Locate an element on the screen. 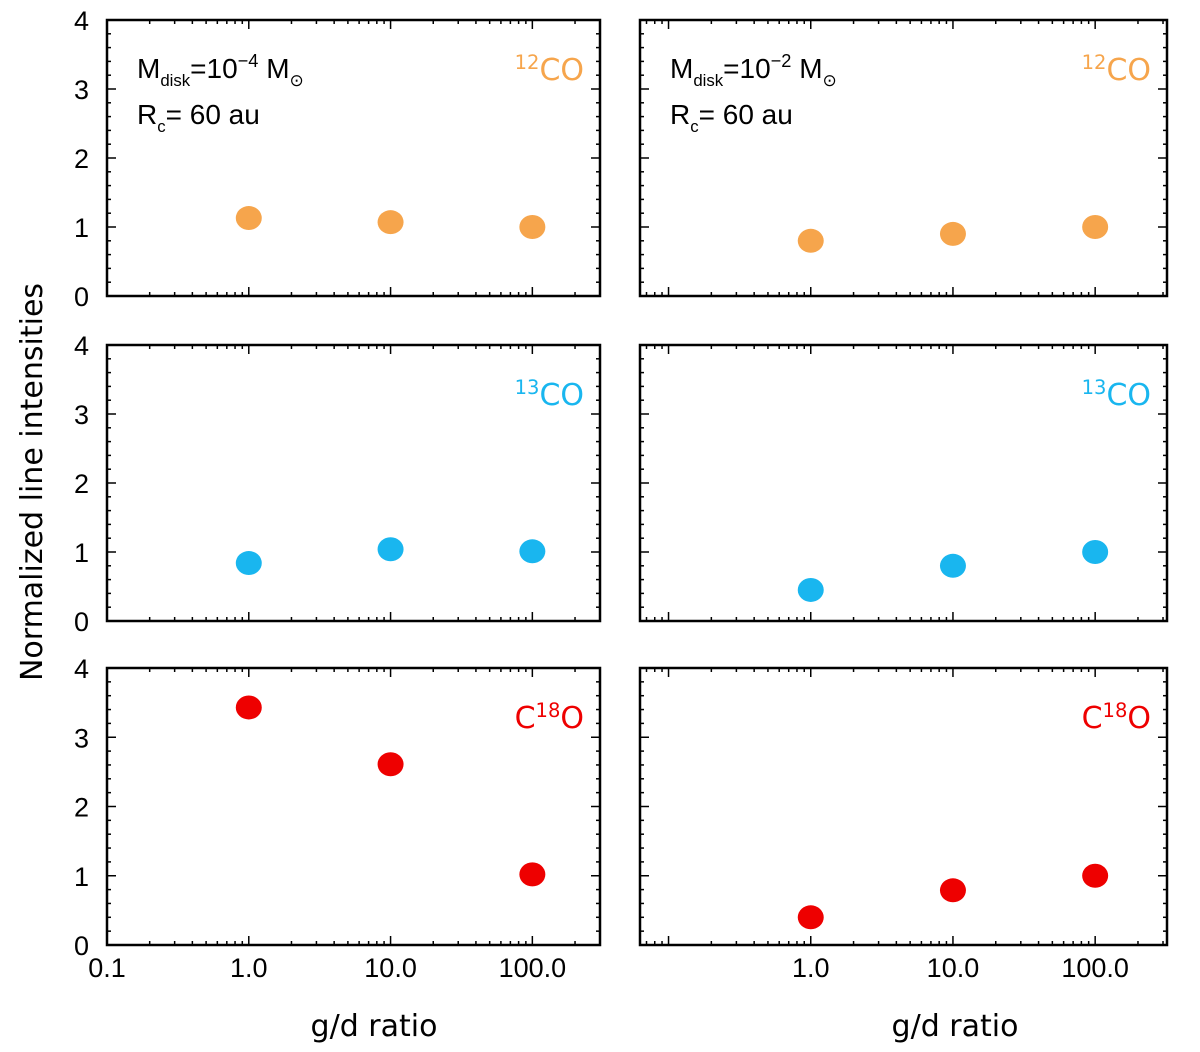  panel-middle-right: 13CO is located at coordinates (903, 483).